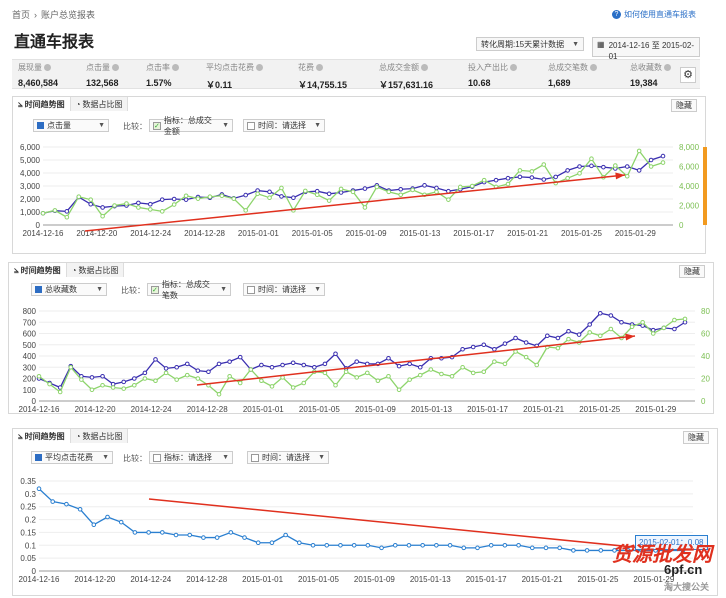 Image resolution: width=726 pixels, height=598 pixels. What do you see at coordinates (374, 579) in the screenshot?
I see `x-tick-label: 2015-01-09` at bounding box center [374, 579].